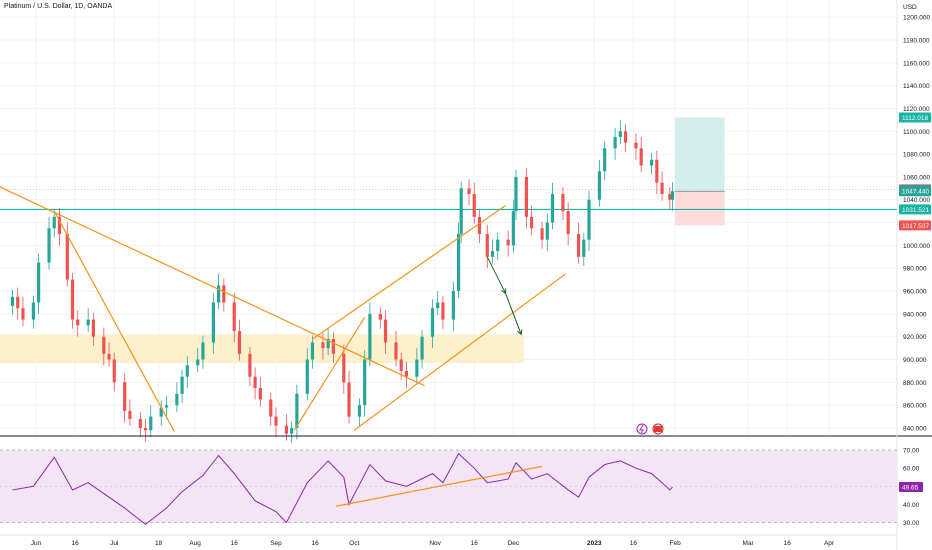 Image resolution: width=932 pixels, height=550 pixels. Describe the element at coordinates (675, 543) in the screenshot. I see `x-tick-label-14: Feb` at that location.